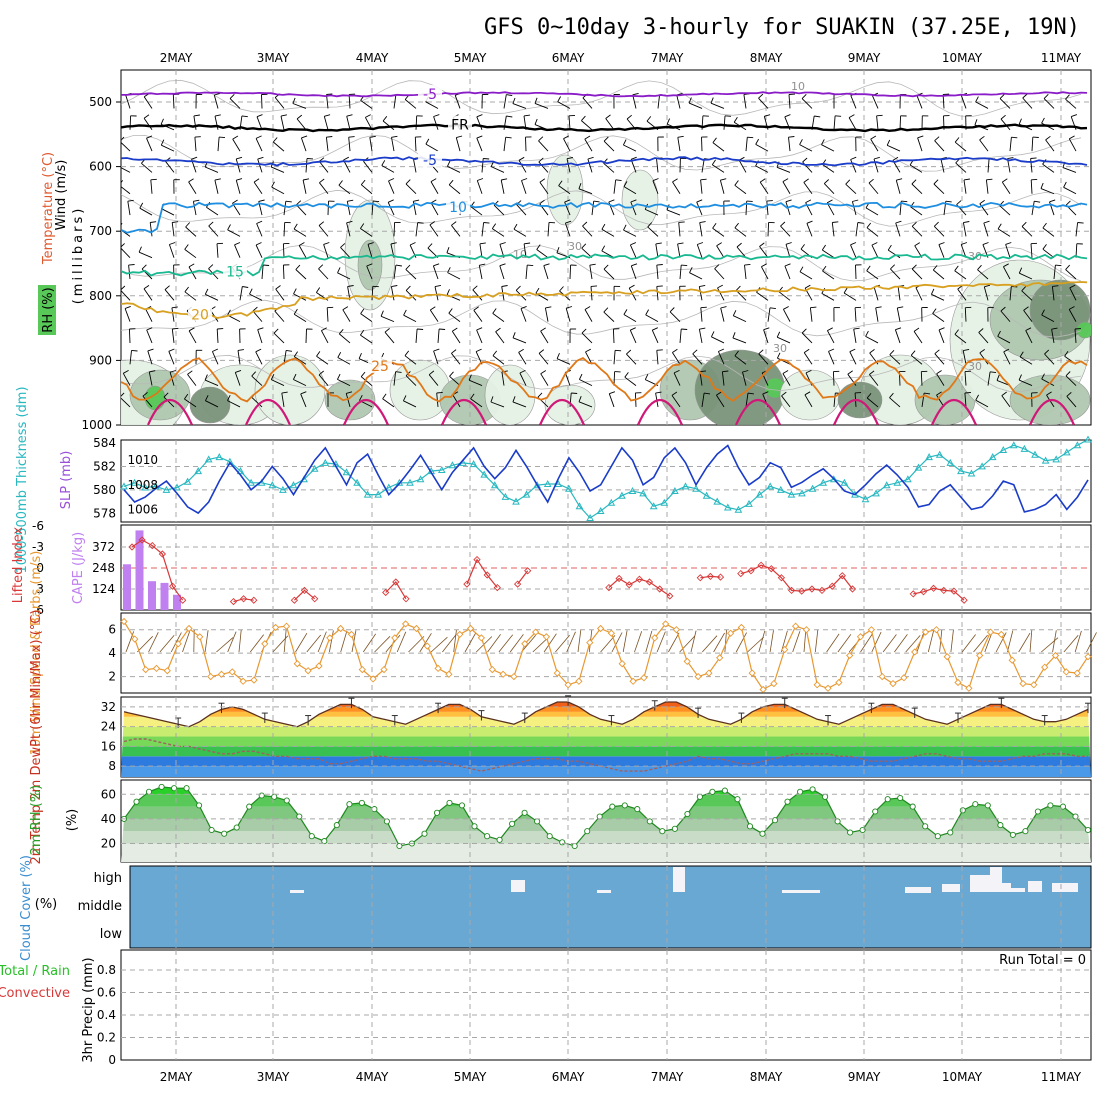 This screenshot has height=1100, width=1100. What do you see at coordinates (606, 481) in the screenshot?
I see `slp-grid` at bounding box center [606, 481].